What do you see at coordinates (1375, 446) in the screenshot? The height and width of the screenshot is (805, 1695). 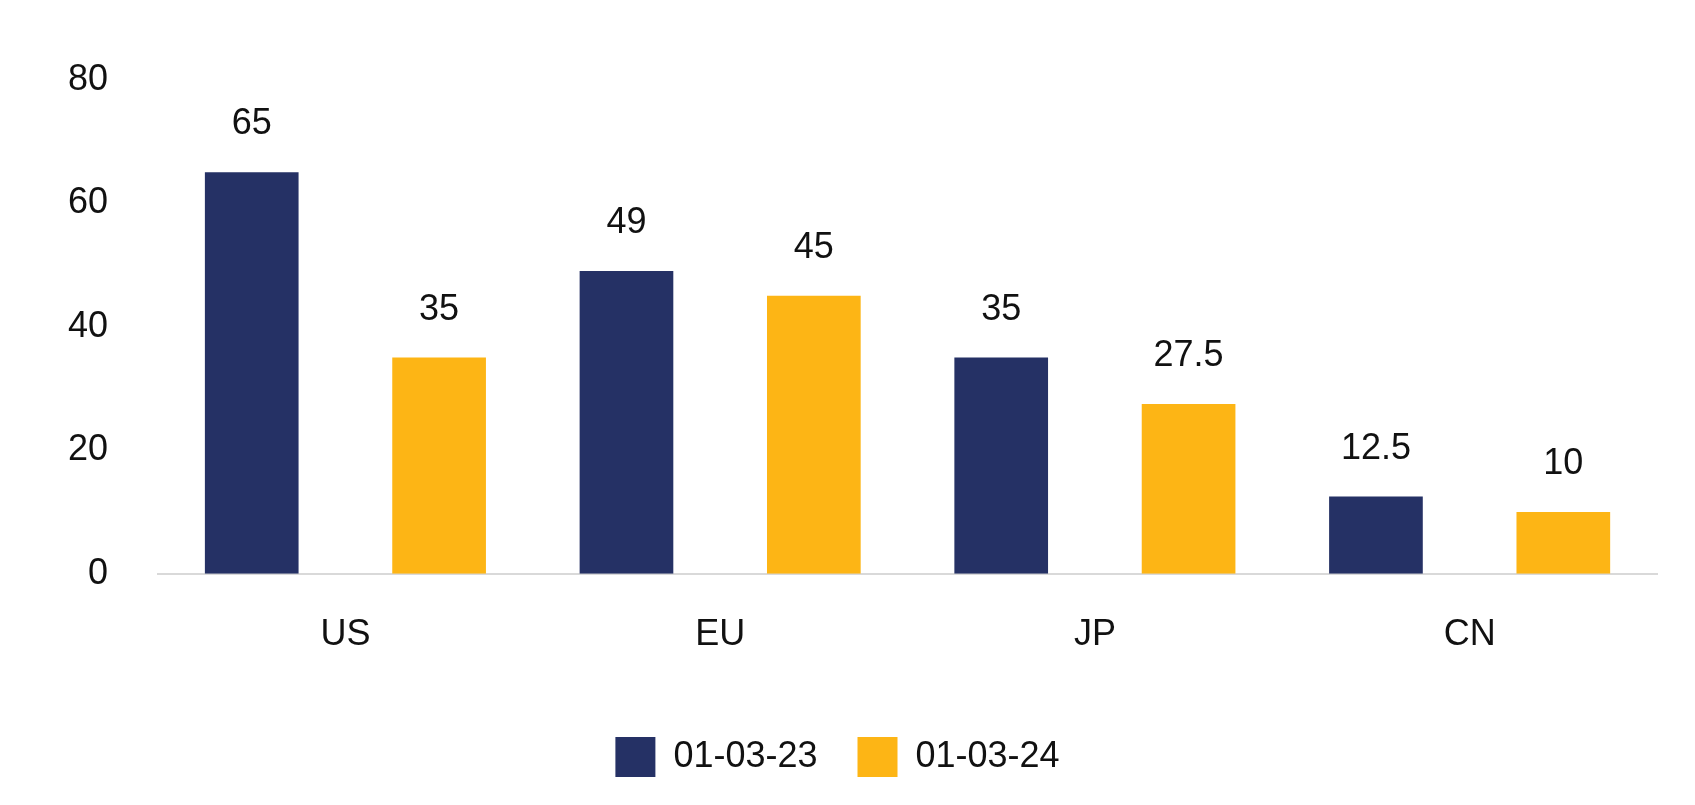 I see `data-label: 12.5` at bounding box center [1375, 446].